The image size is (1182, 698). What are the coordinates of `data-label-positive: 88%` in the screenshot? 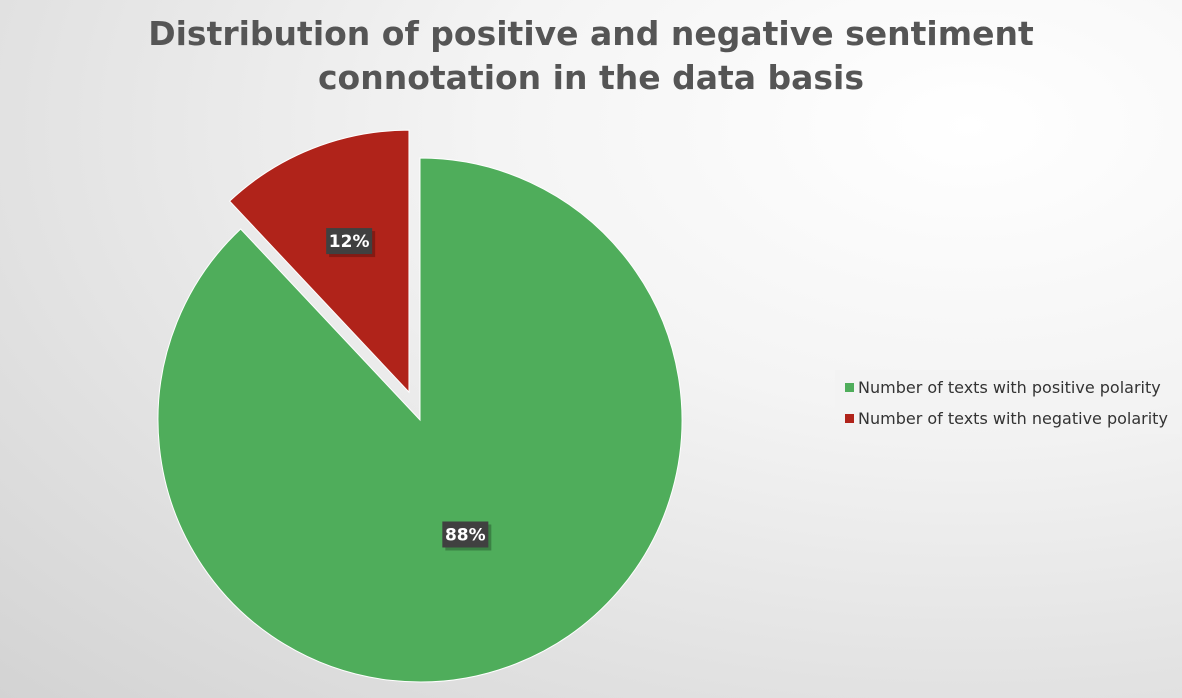 It's located at (467, 536).